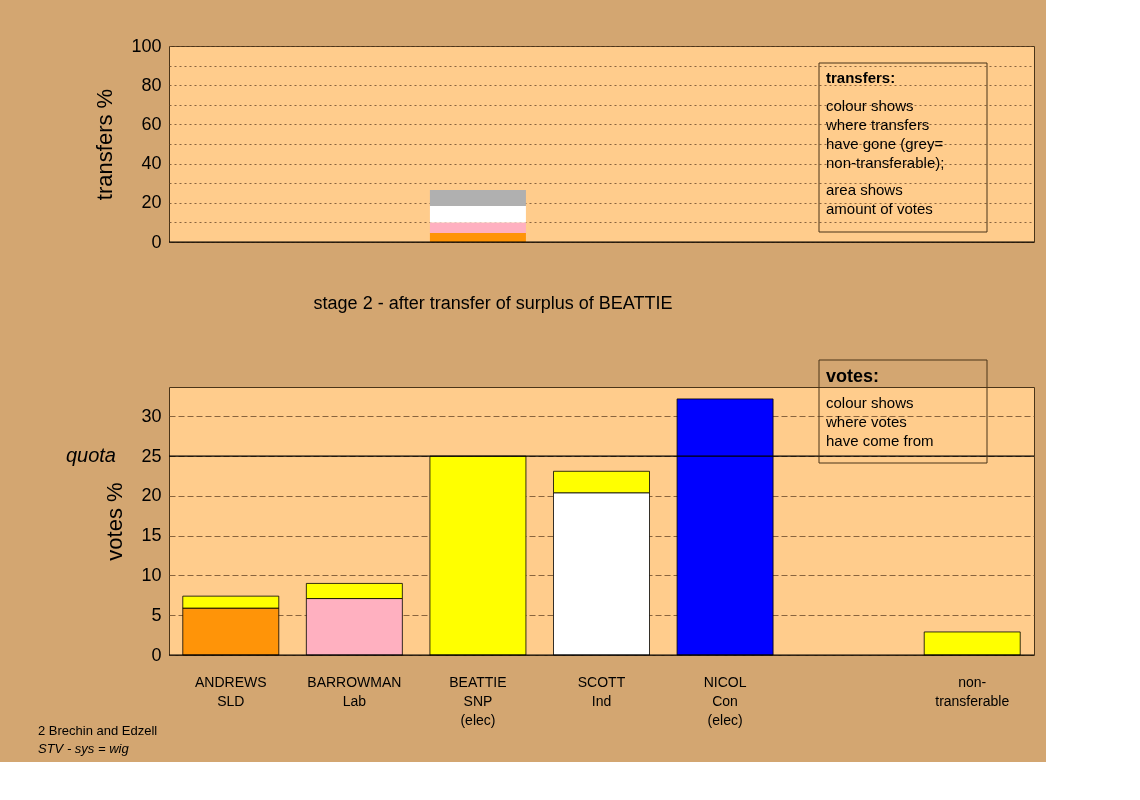 The height and width of the screenshot is (800, 1140). Describe the element at coordinates (90, 455) in the screenshot. I see `ref-line-label: quota` at that location.